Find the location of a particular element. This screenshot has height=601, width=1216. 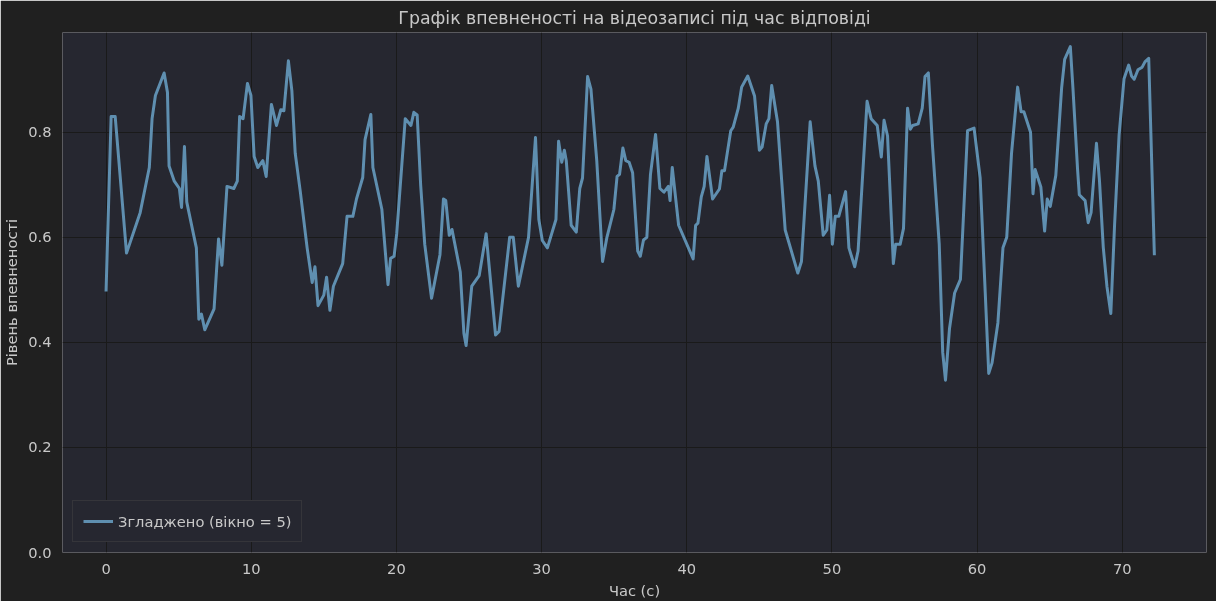

x-tick-label: 0 is located at coordinates (106, 568).